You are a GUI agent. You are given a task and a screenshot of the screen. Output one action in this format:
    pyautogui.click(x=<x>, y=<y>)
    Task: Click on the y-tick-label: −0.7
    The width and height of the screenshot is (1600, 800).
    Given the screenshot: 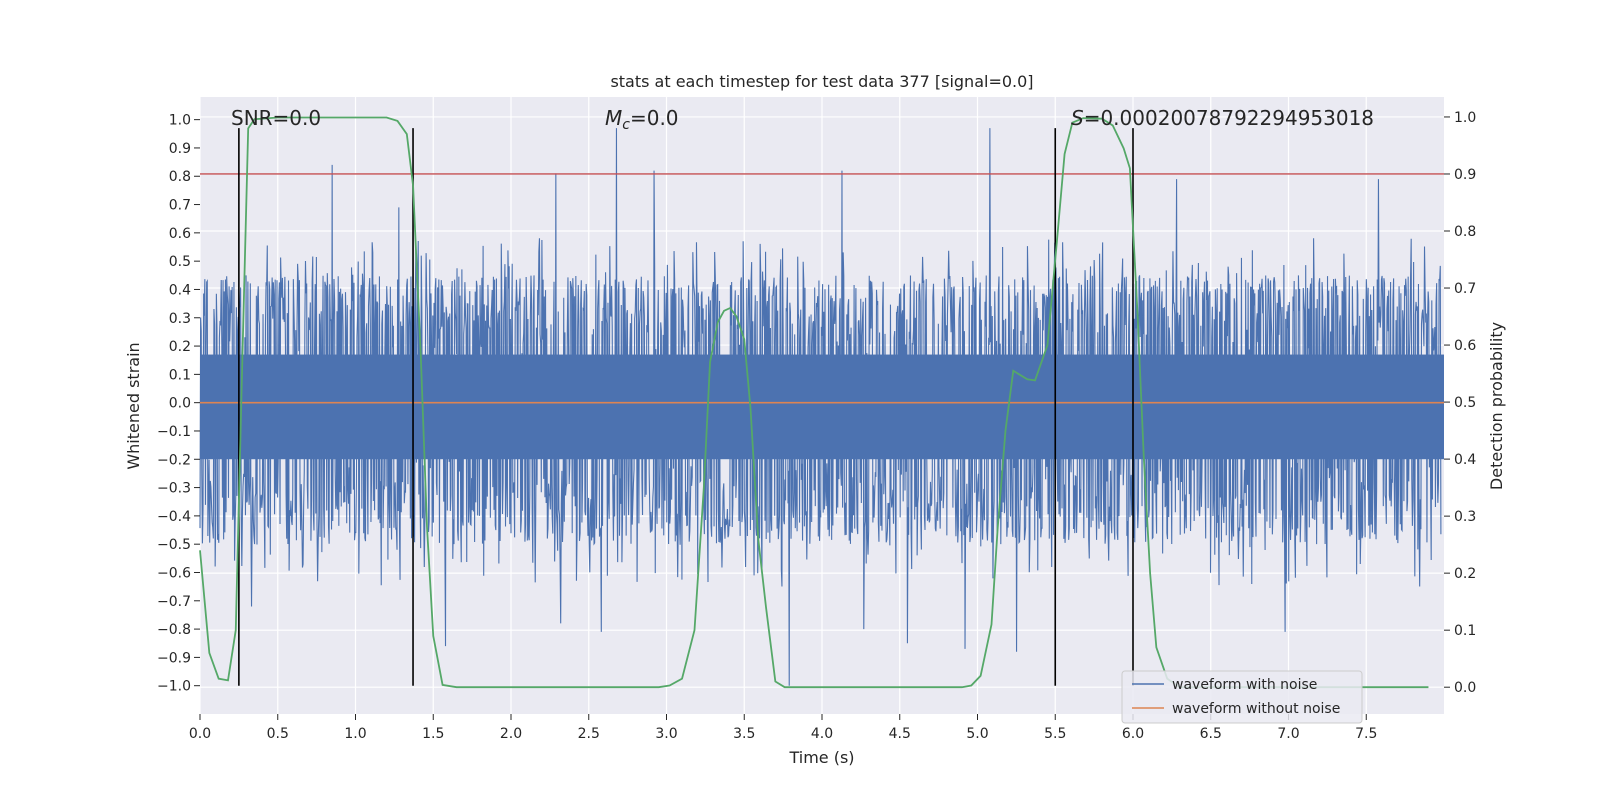 What is the action you would take?
    pyautogui.click(x=174, y=602)
    